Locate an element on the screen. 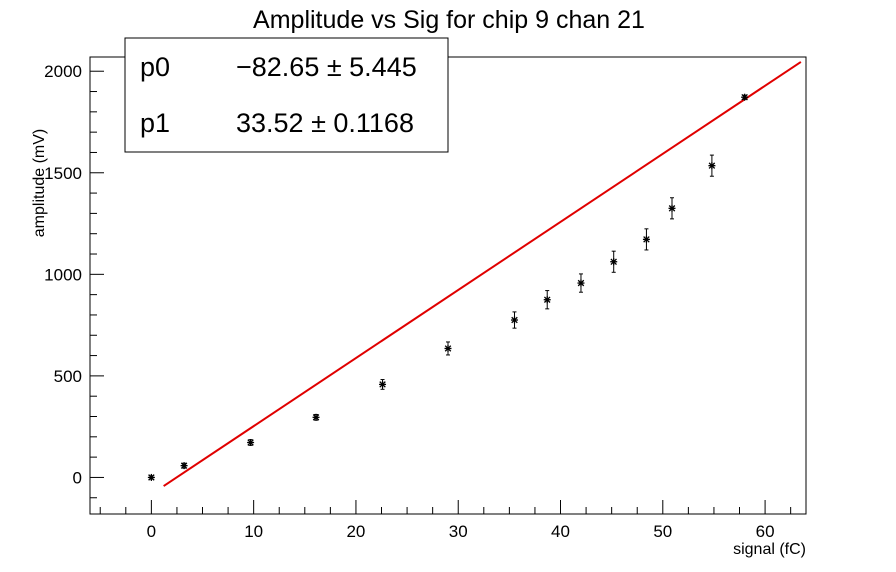 The height and width of the screenshot is (572, 896). y-tick-label: 1500 is located at coordinates (63, 173).